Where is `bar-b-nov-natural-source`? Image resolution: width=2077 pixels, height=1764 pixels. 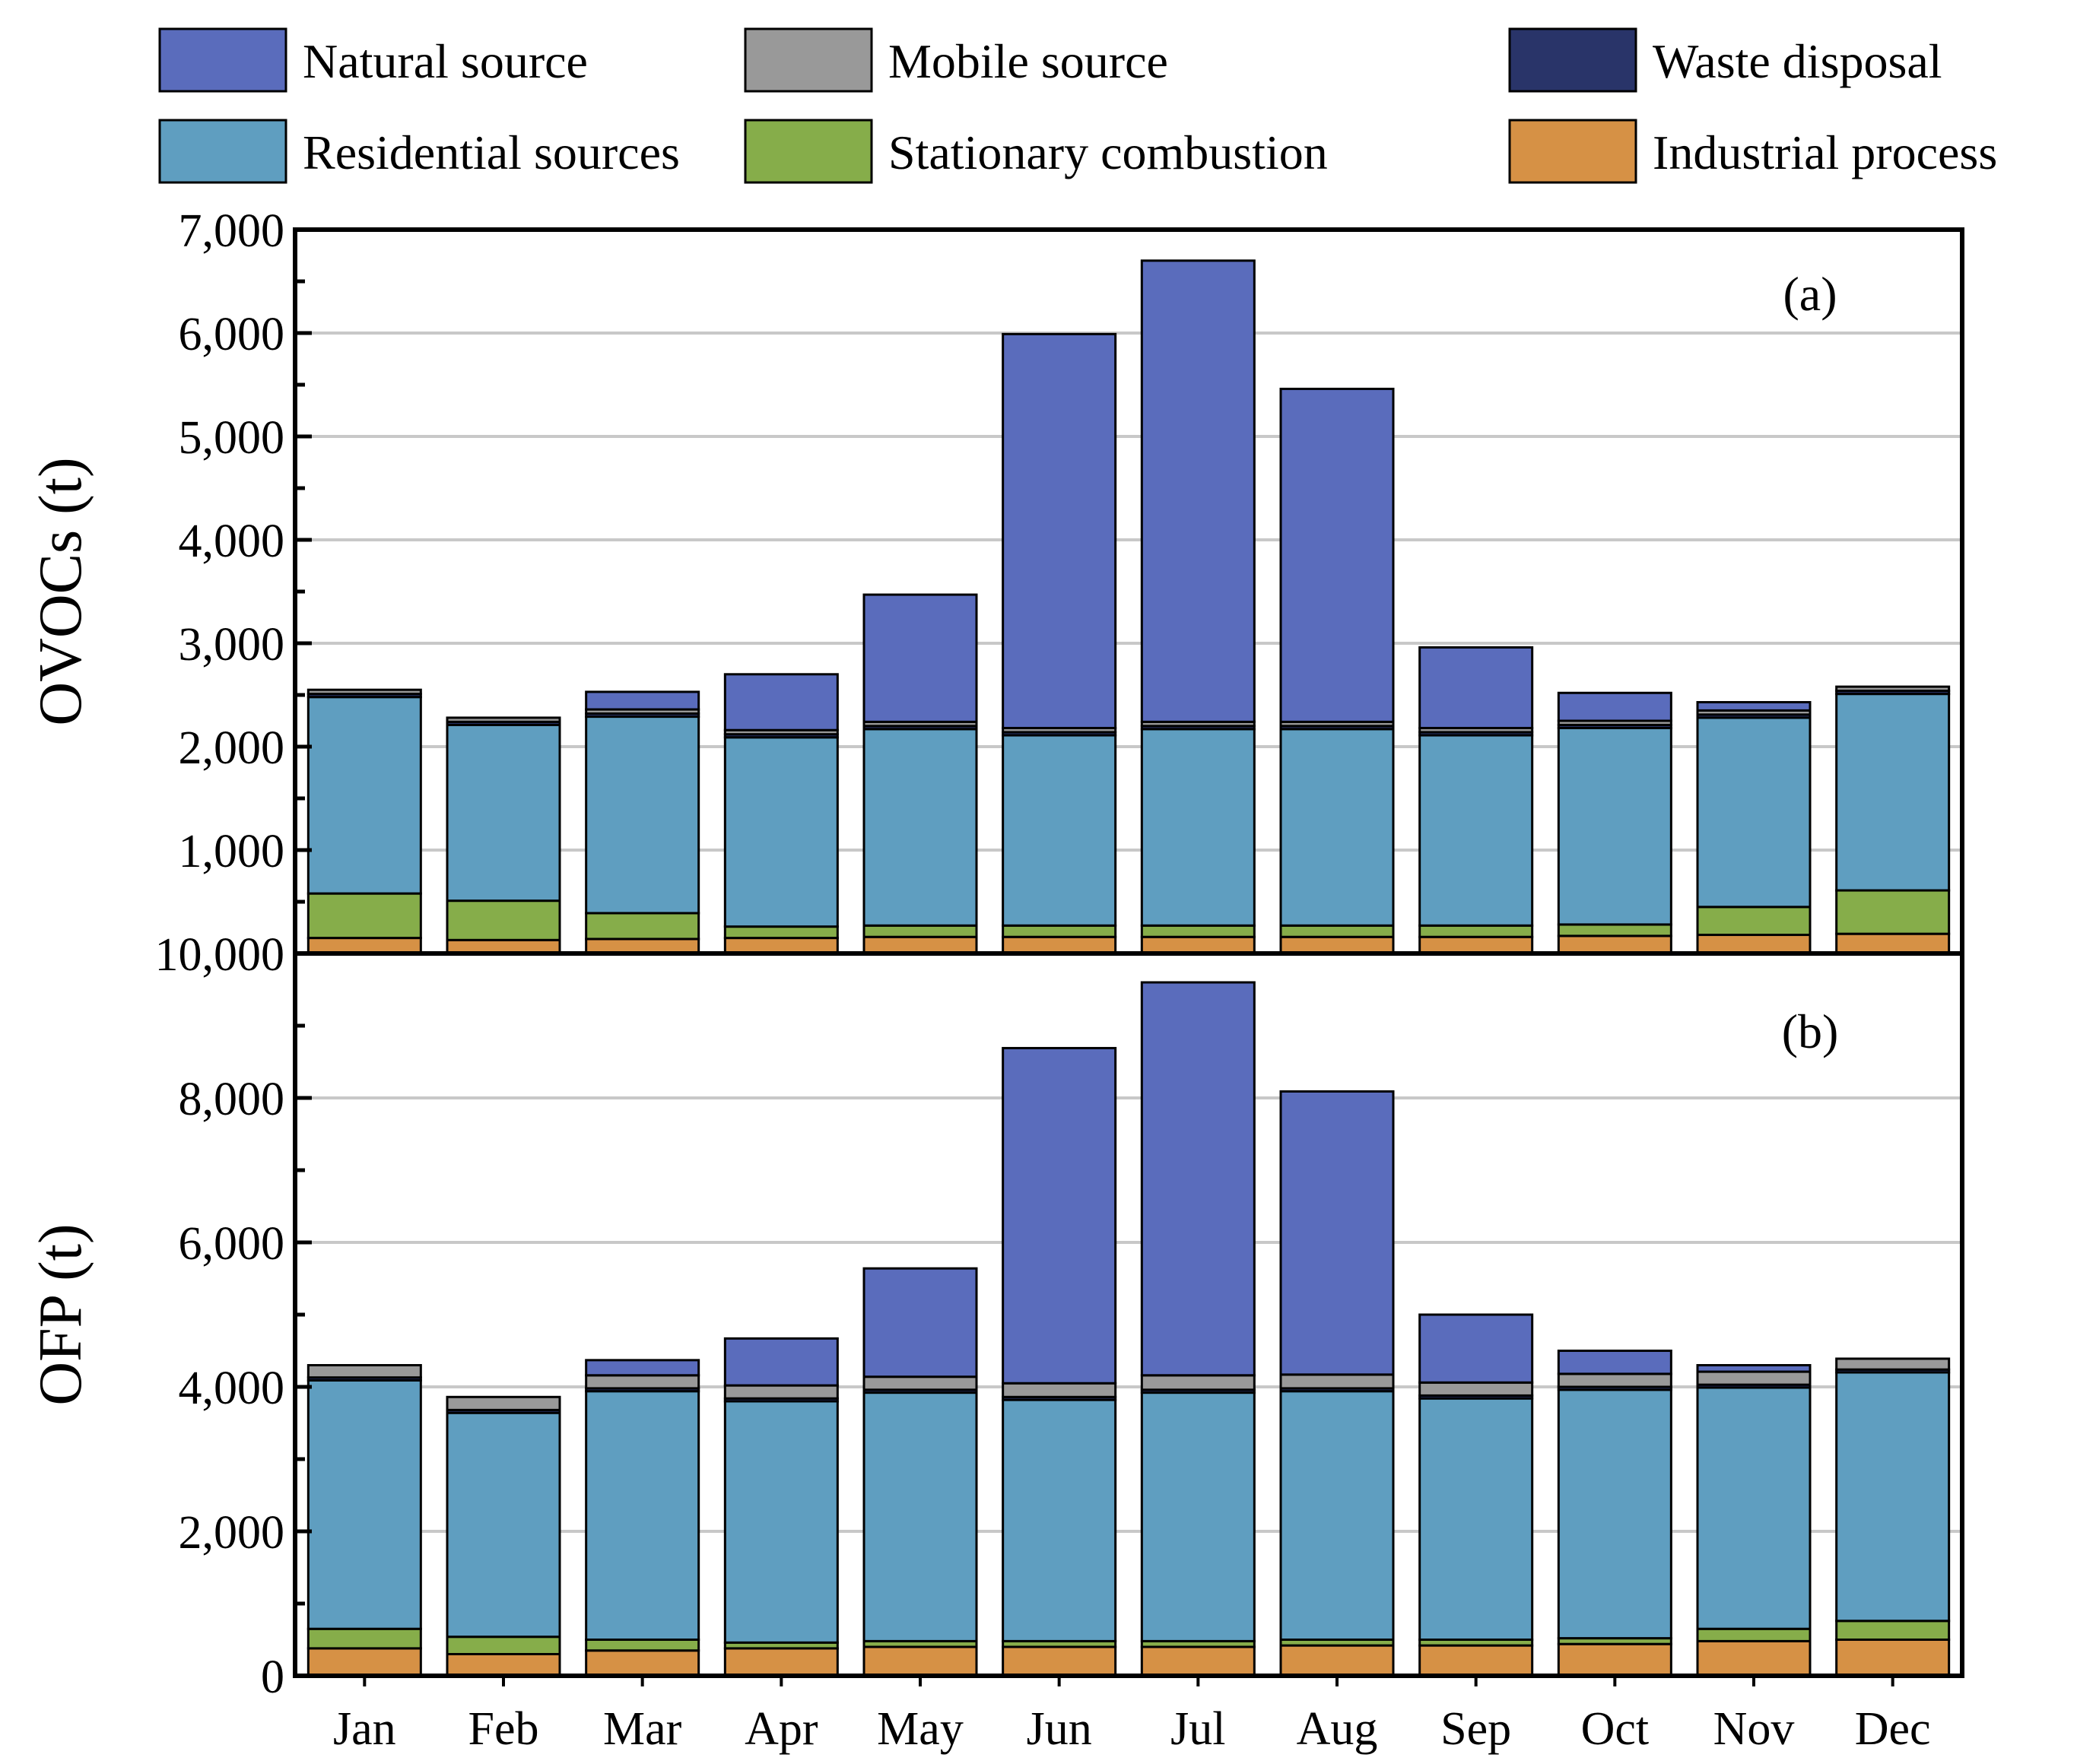 bar-b-nov-natural-source is located at coordinates (1754, 1368).